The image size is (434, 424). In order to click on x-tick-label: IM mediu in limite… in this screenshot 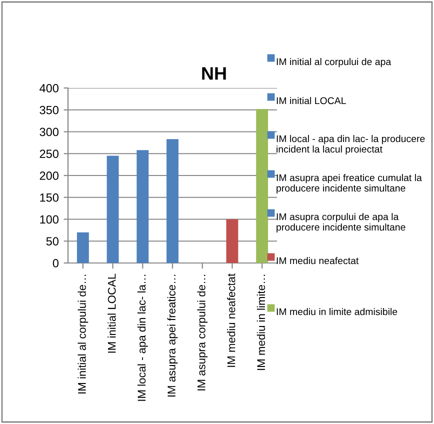, I will do `click(261, 322)`.